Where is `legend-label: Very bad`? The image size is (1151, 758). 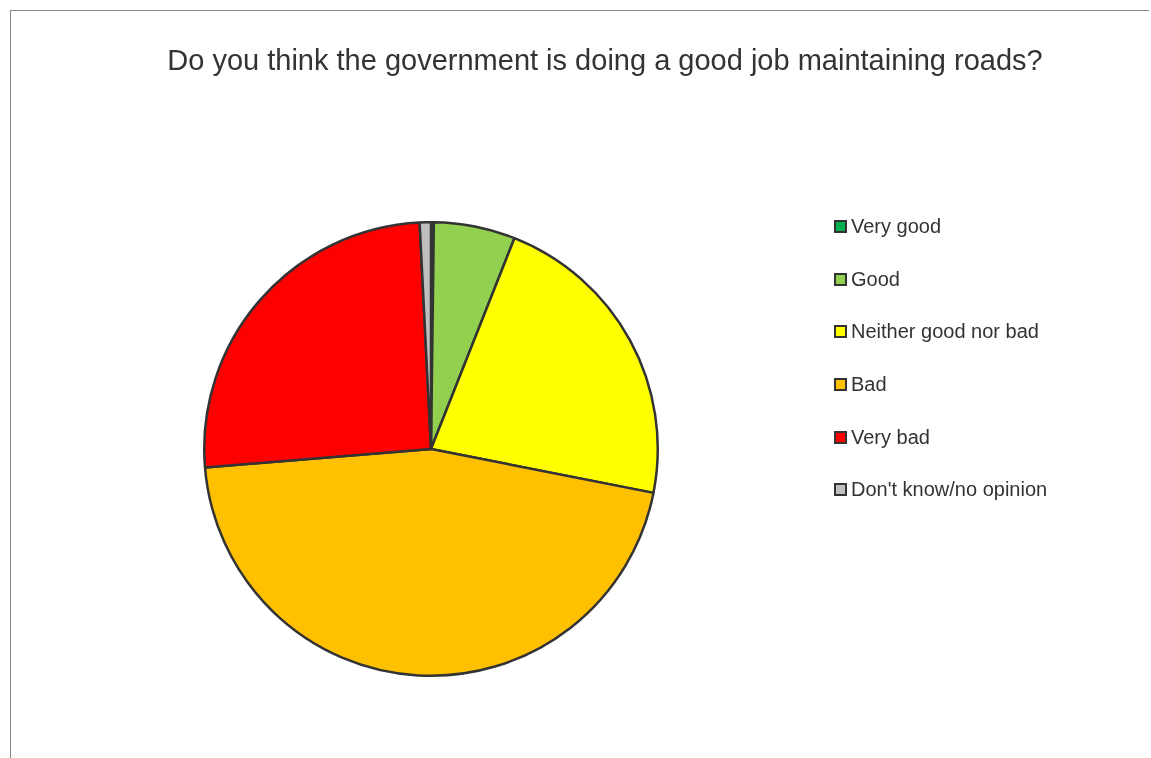 legend-label: Very bad is located at coordinates (890, 437).